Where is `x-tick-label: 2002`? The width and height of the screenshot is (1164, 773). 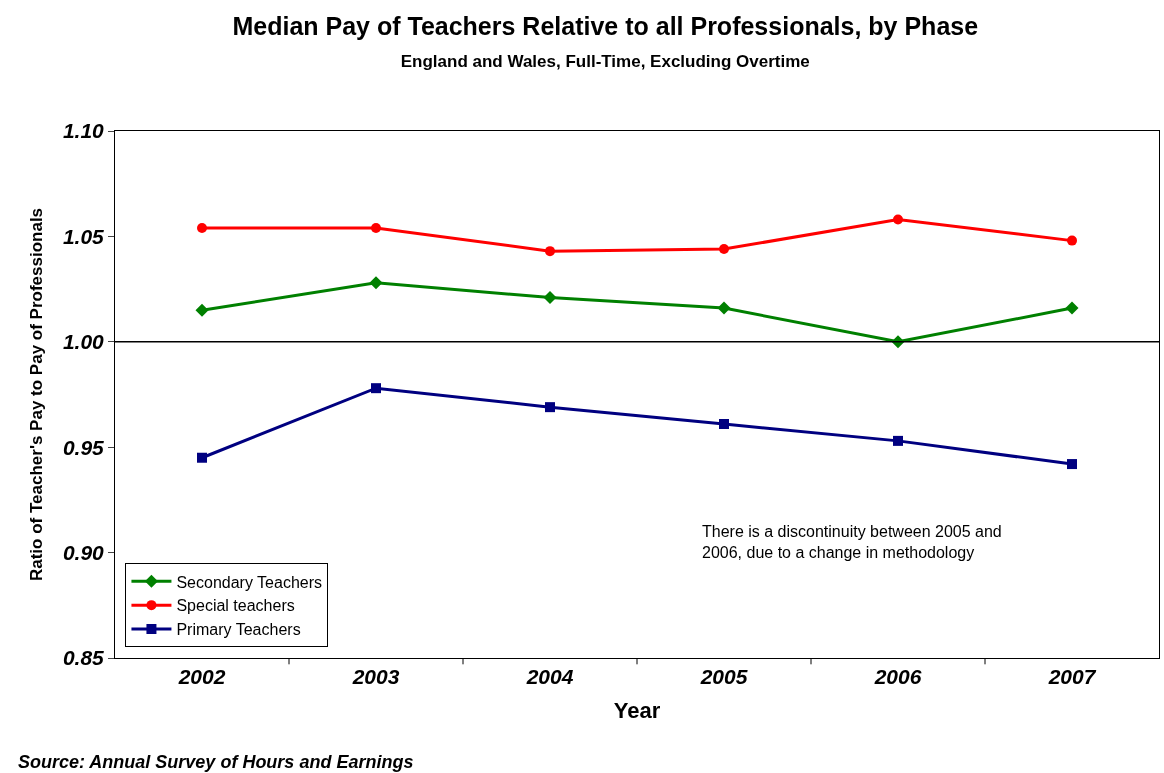 x-tick-label: 2002 is located at coordinates (201, 677).